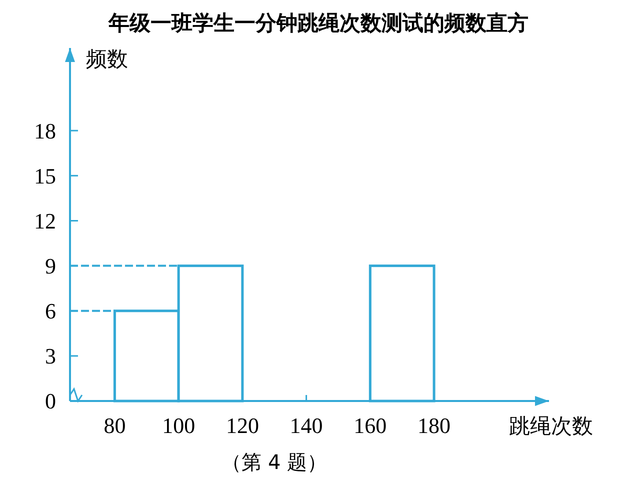 This screenshot has width=637, height=484. Describe the element at coordinates (306, 425) in the screenshot. I see `x-tick-label: 140` at that location.